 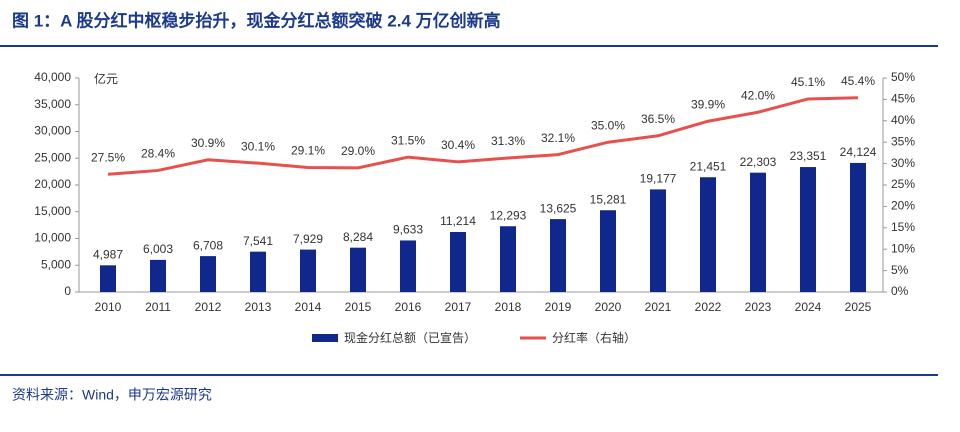 What do you see at coordinates (708, 166) in the screenshot?
I see `bar-value-label: 21,451` at bounding box center [708, 166].